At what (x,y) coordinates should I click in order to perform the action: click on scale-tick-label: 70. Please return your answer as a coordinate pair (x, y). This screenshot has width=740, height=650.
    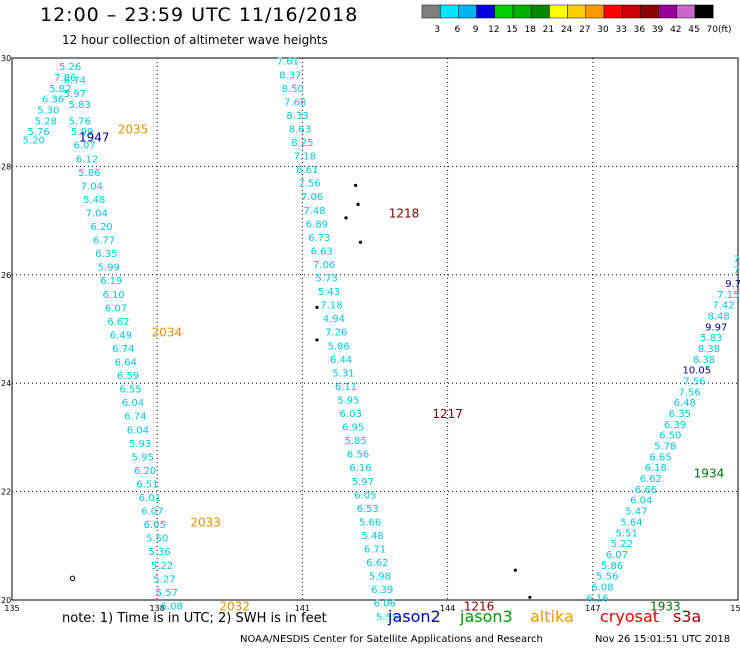
    Looking at the image, I should click on (712, 30).